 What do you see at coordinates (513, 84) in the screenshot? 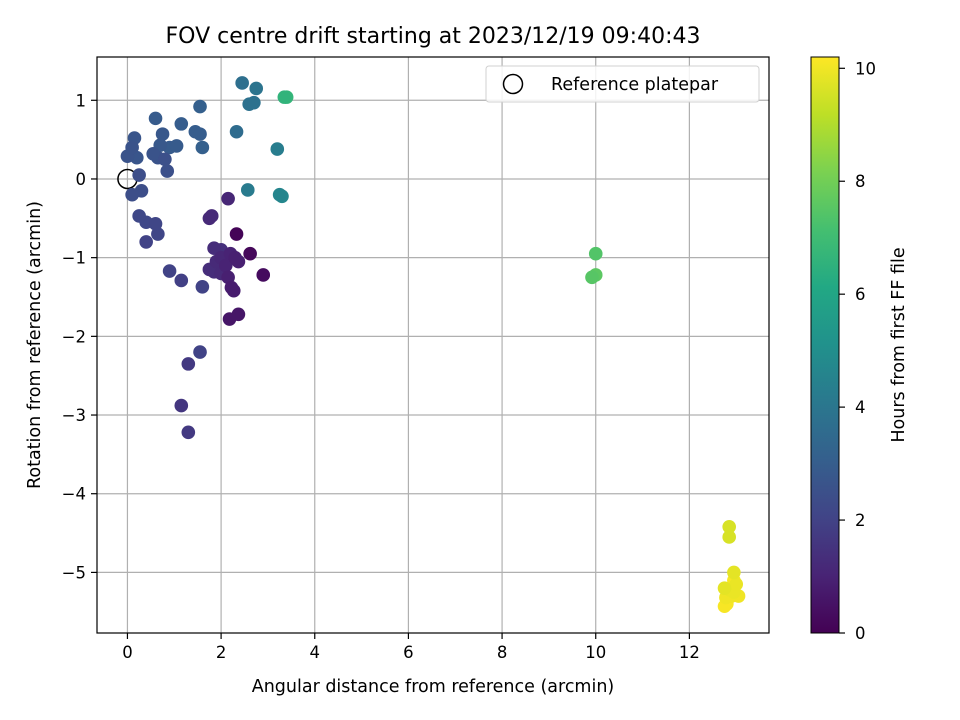
I see `legend-marker` at bounding box center [513, 84].